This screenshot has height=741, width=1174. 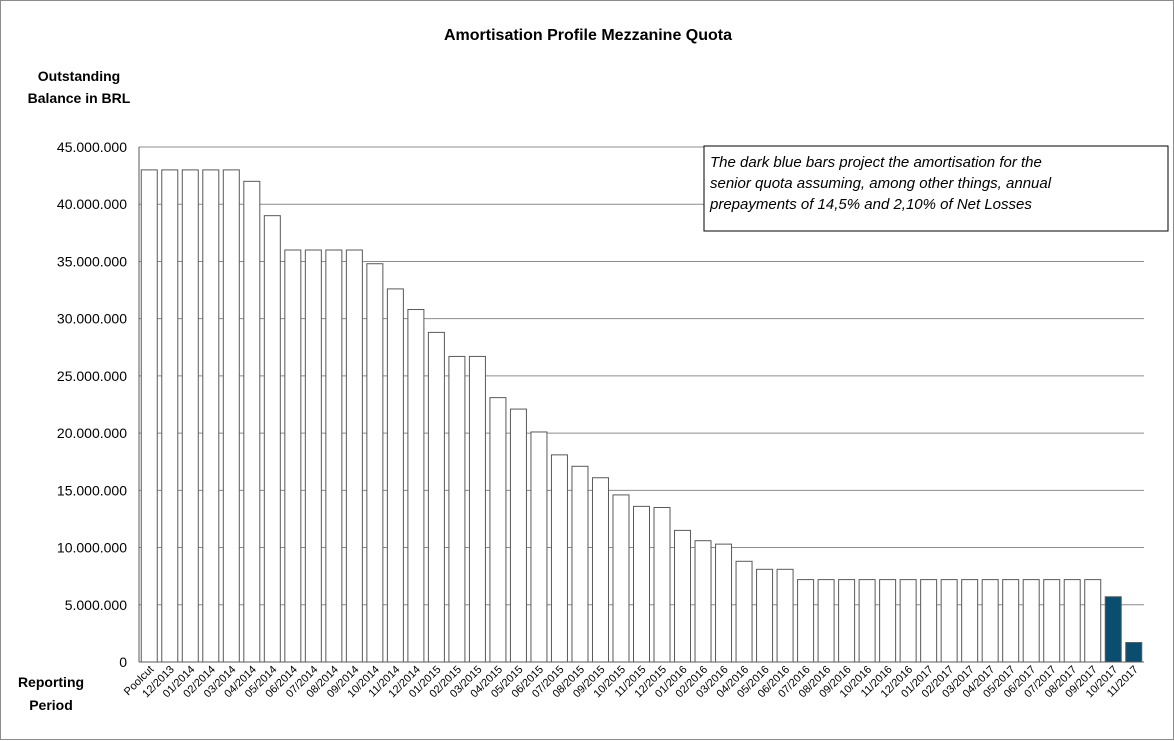 What do you see at coordinates (588, 35) in the screenshot?
I see `chart-title: Amortisation Profile Mezzanine Quota` at bounding box center [588, 35].